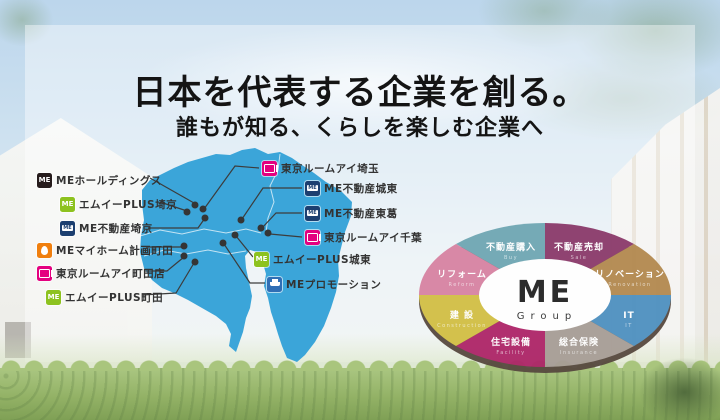  What do you see at coordinates (629, 326) in the screenshot?
I see `segment-sublabel-it: IT` at bounding box center [629, 326].